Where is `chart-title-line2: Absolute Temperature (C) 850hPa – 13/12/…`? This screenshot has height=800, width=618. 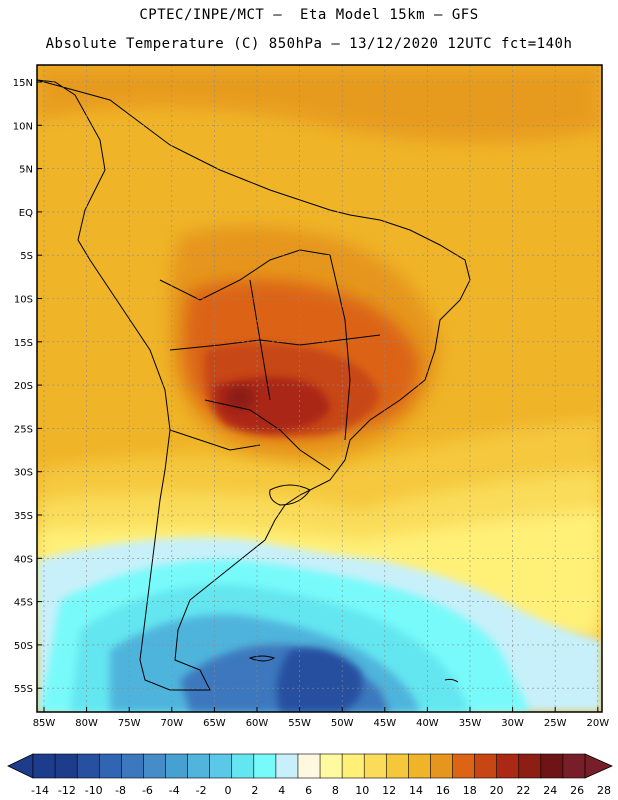
chart-title-line2: Absolute Temperature (C) 850hPa – 13/12/… is located at coordinates (309, 44).